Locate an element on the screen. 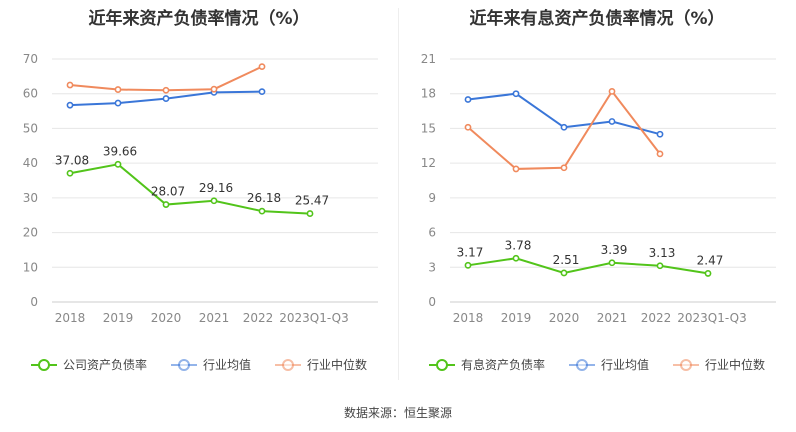 Image resolution: width=796 pixels, height=432 pixels. y-tick-label: 6 is located at coordinates (432, 233).